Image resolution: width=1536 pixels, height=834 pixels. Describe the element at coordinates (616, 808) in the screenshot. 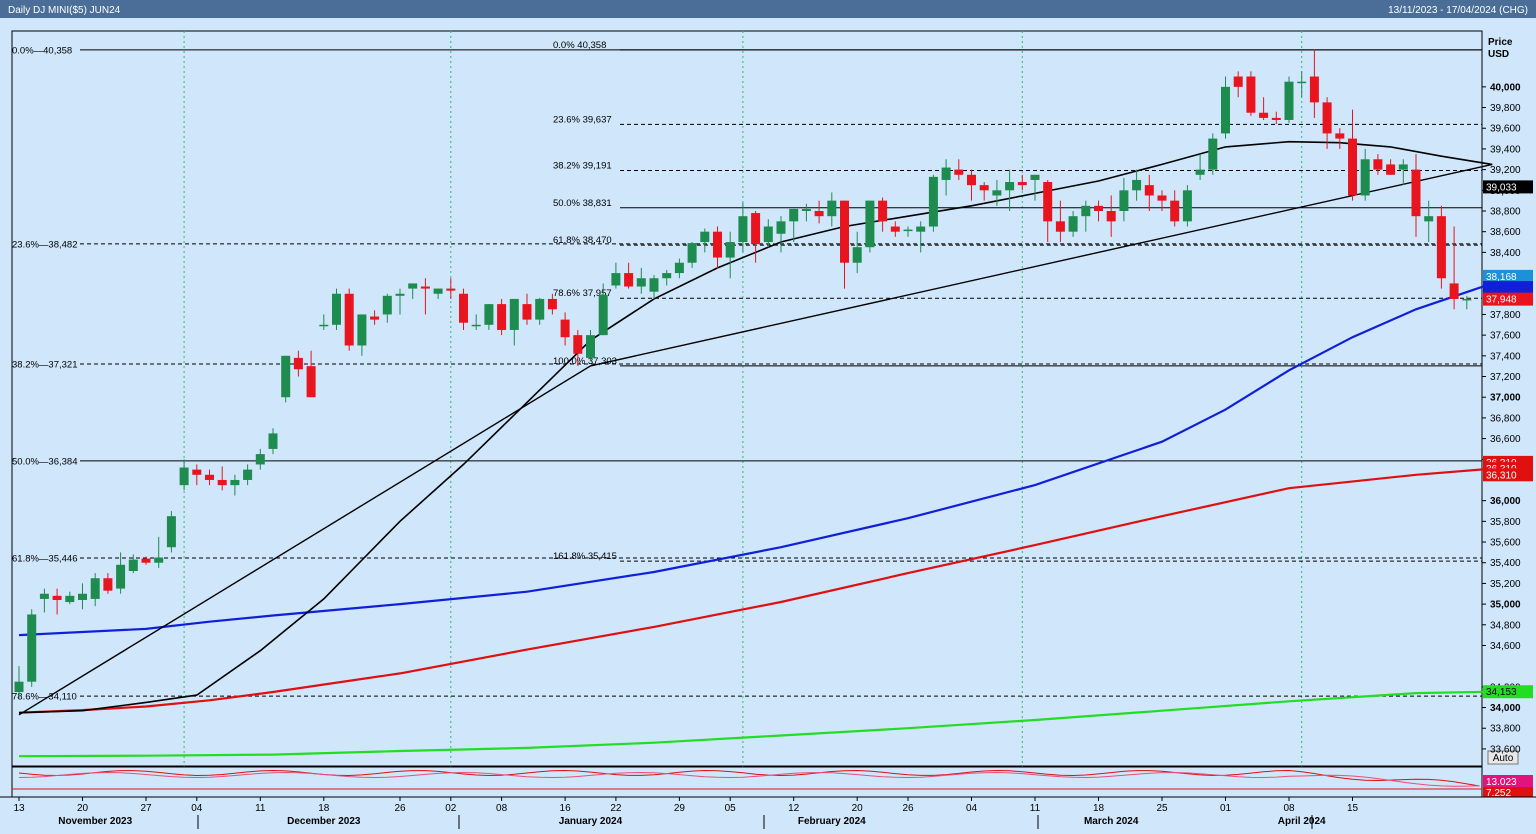

I see `x-day-label: 22` at that location.